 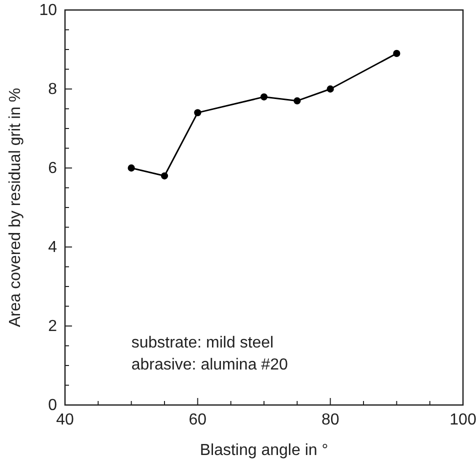 What do you see at coordinates (209, 354) in the screenshot?
I see `annotation: substrate: mild steel abrasive: alumina #20` at bounding box center [209, 354].